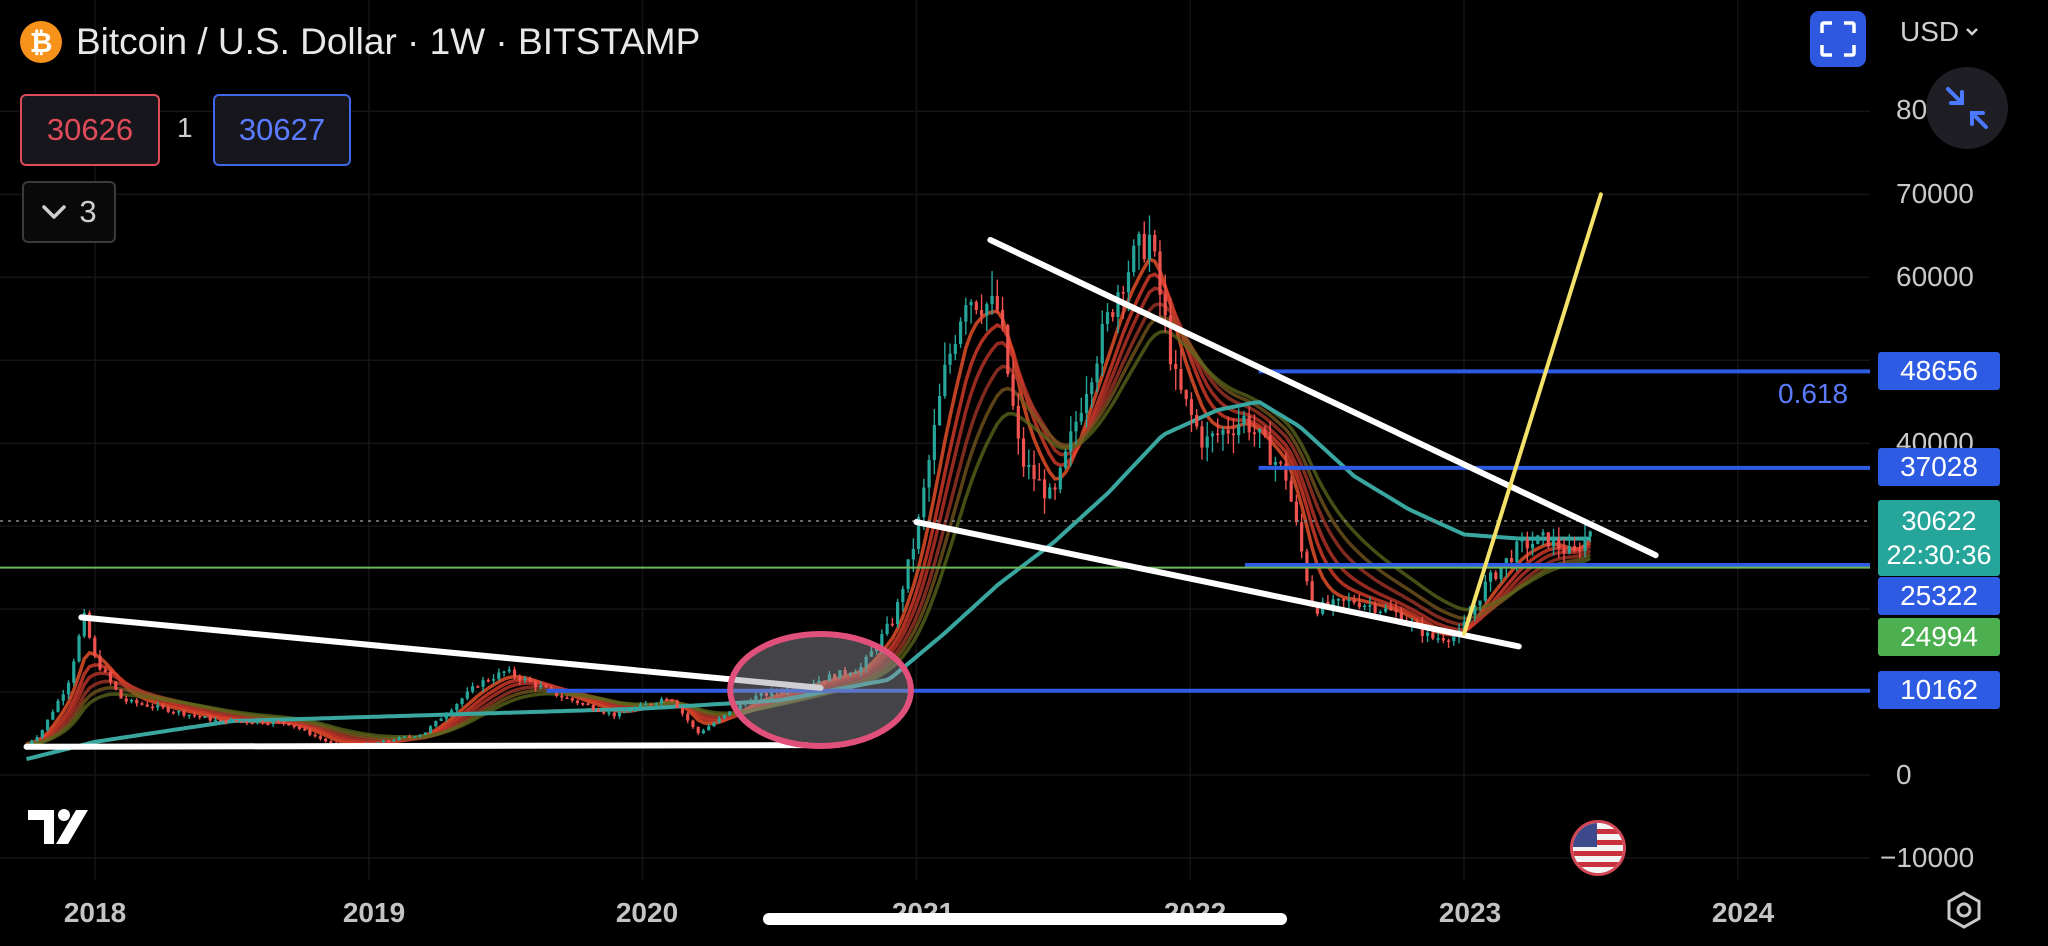 The width and height of the screenshot is (2048, 946). Describe the element at coordinates (58, 826) in the screenshot. I see `tradingview-logo-icon` at that location.